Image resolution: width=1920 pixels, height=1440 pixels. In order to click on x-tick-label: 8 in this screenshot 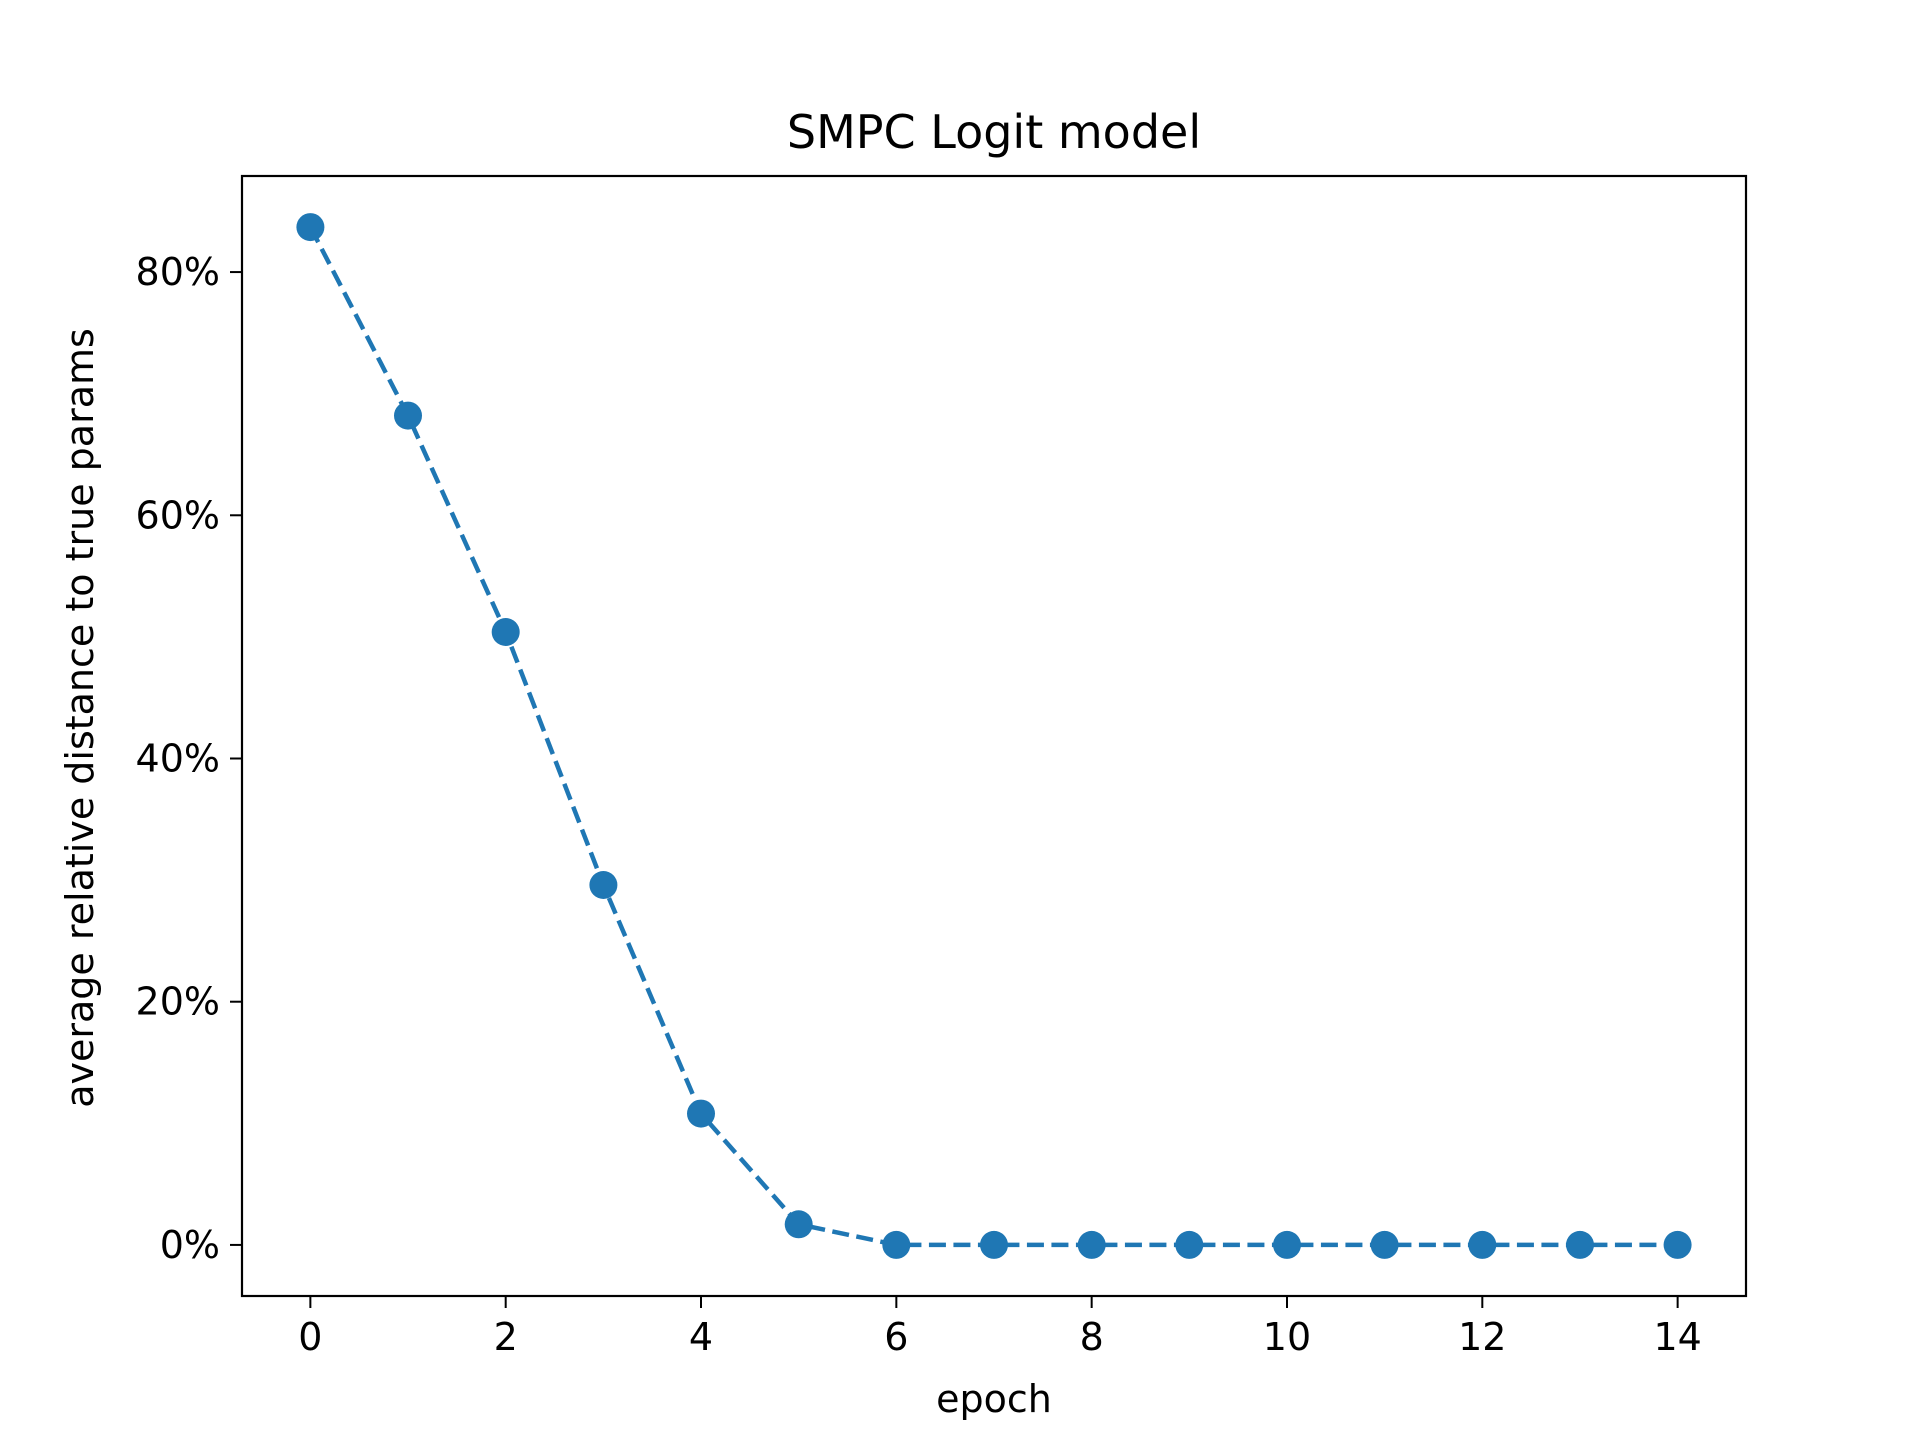, I will do `click(1092, 1337)`.